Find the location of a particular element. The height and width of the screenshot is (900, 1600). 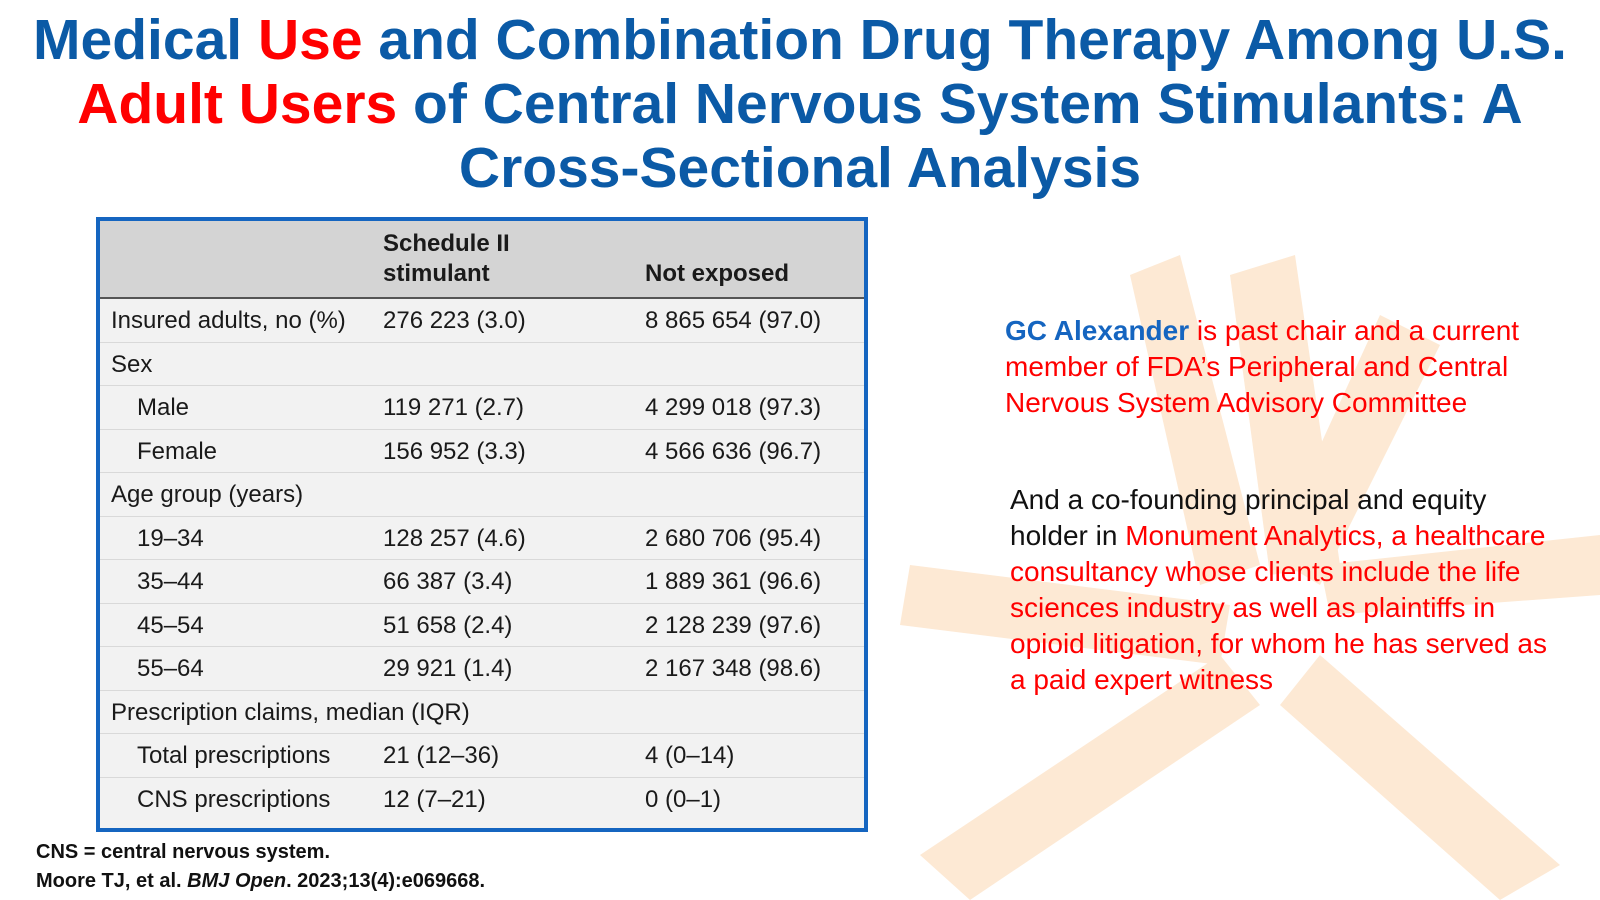

table-header: Schedule II stimulant Not exposed is located at coordinates (482, 260).